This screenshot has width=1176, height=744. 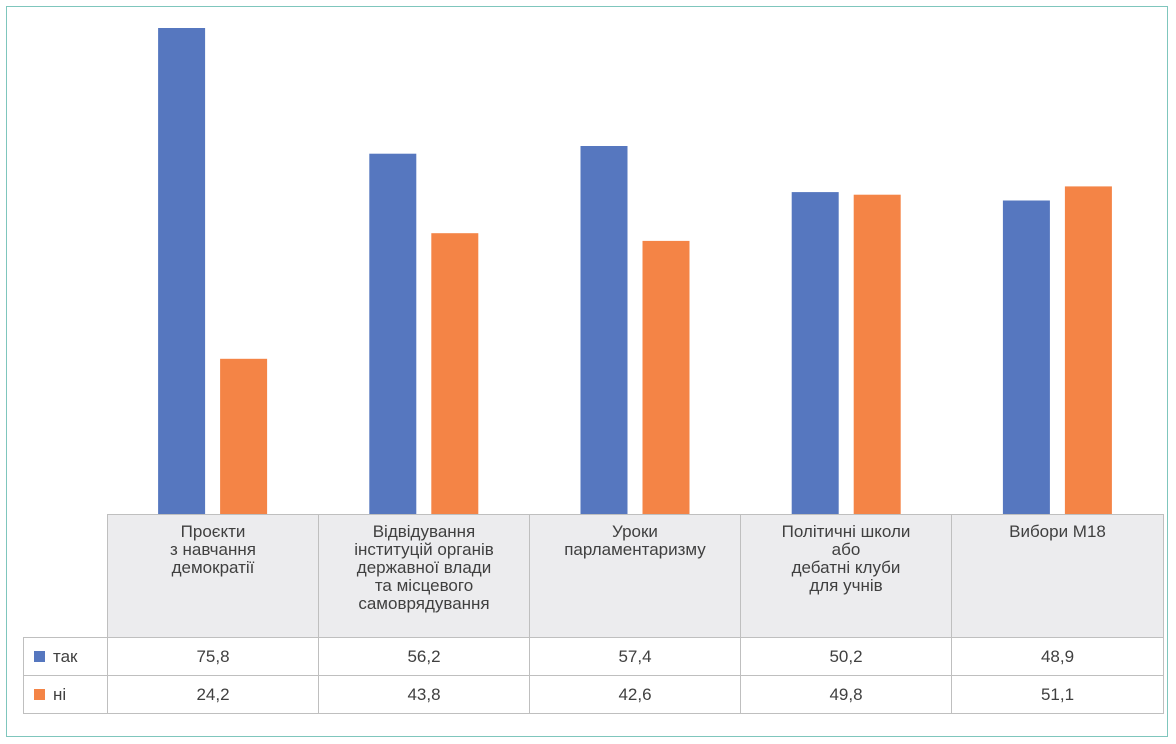 I want to click on table-cell-ni-4: 49,8, so click(x=846, y=694).